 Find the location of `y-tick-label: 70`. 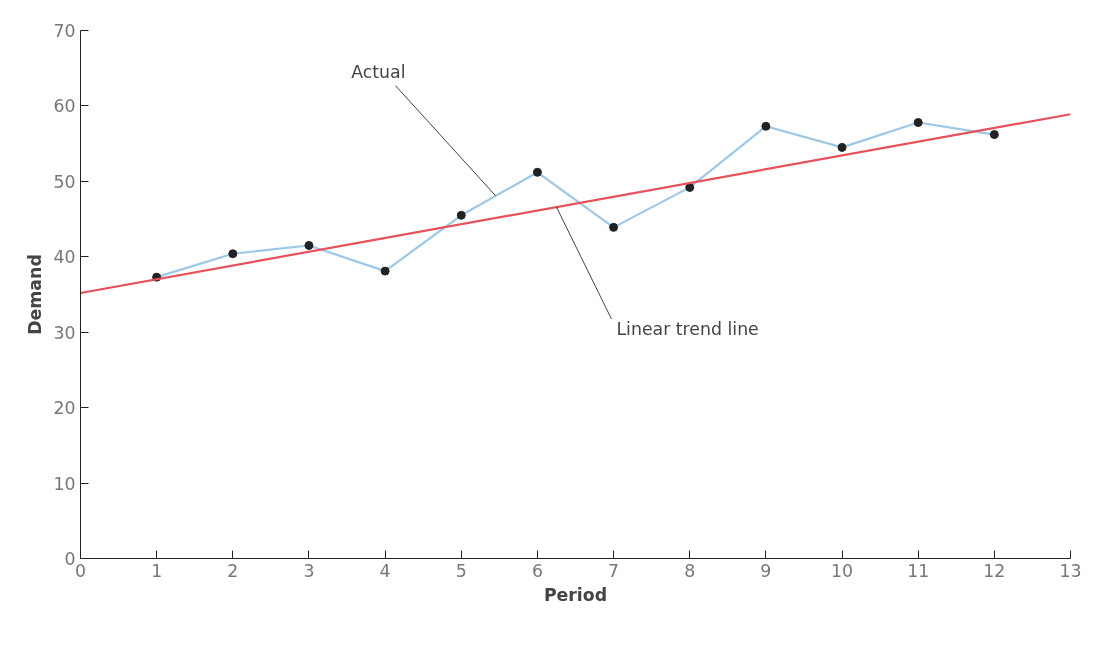

y-tick-label: 70 is located at coordinates (64, 31).